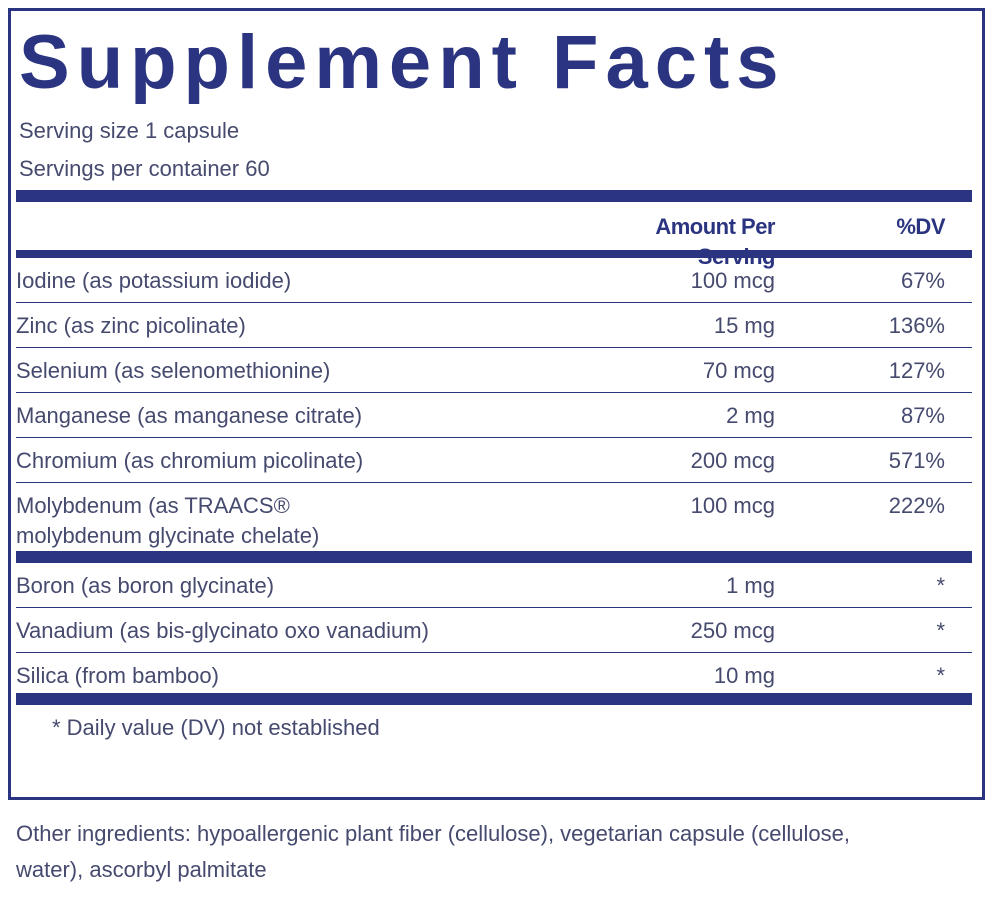  Describe the element at coordinates (131, 325) in the screenshot. I see `name-line: Zinc (as zinc picolinate)` at that location.